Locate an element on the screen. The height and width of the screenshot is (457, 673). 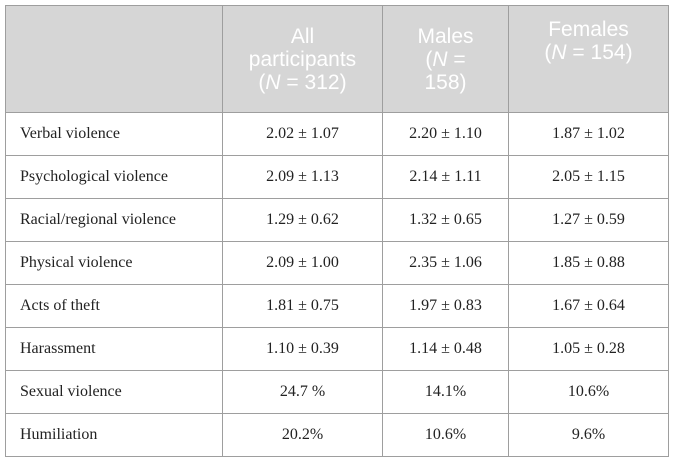
header-females-line1: Females is located at coordinates (588, 29).